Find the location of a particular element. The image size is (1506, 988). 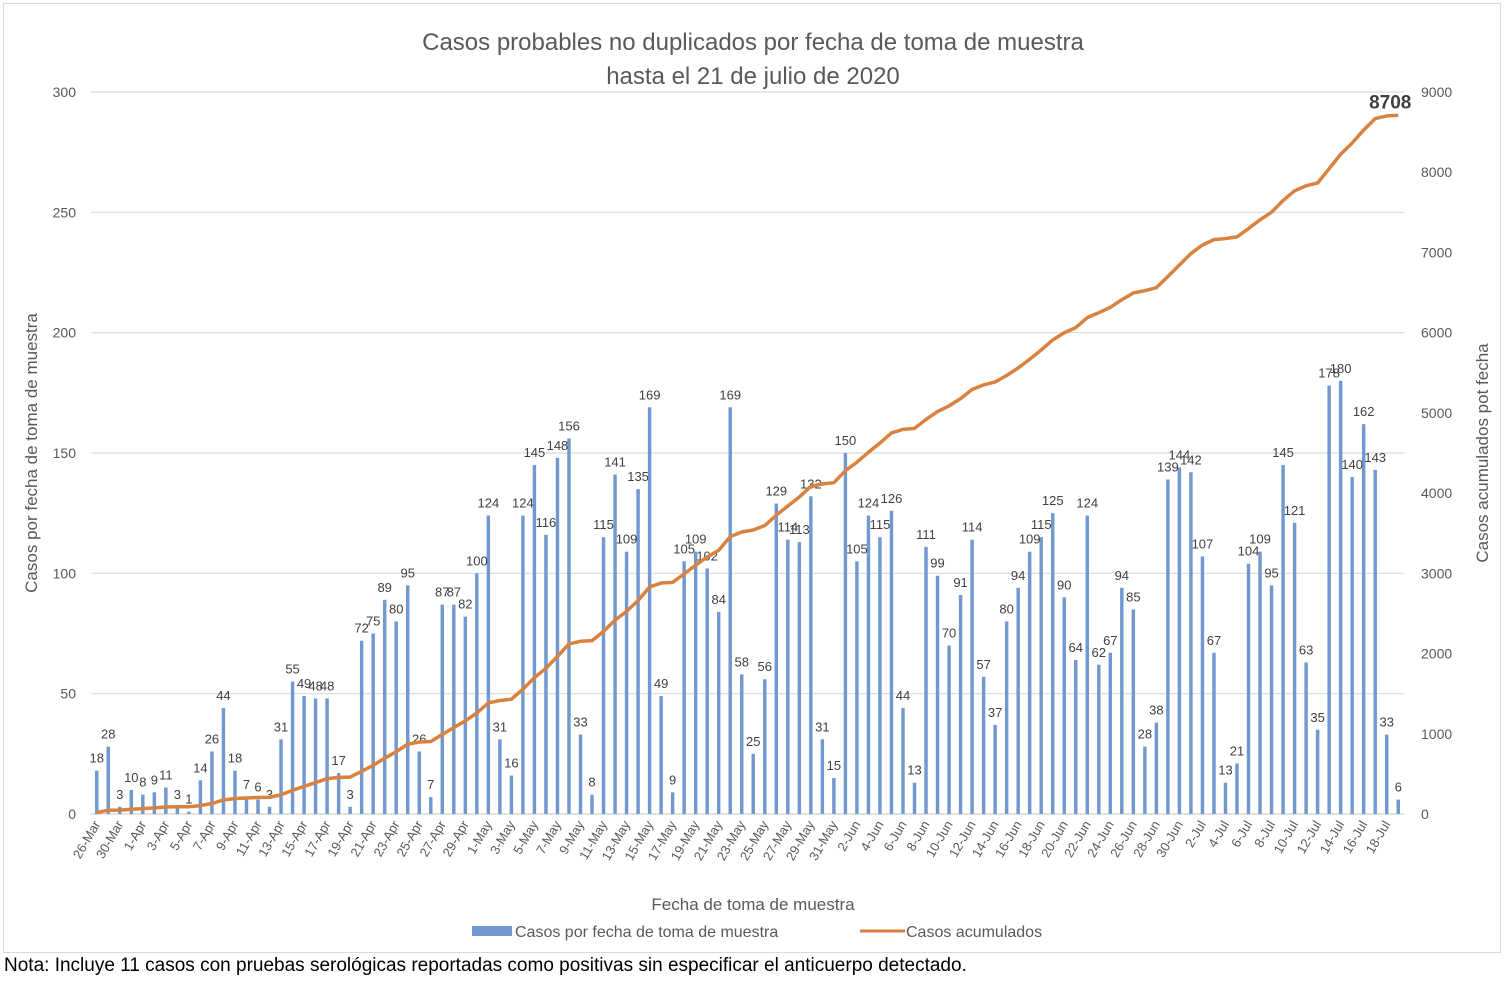

bar-data-label: 70 is located at coordinates (949, 633).